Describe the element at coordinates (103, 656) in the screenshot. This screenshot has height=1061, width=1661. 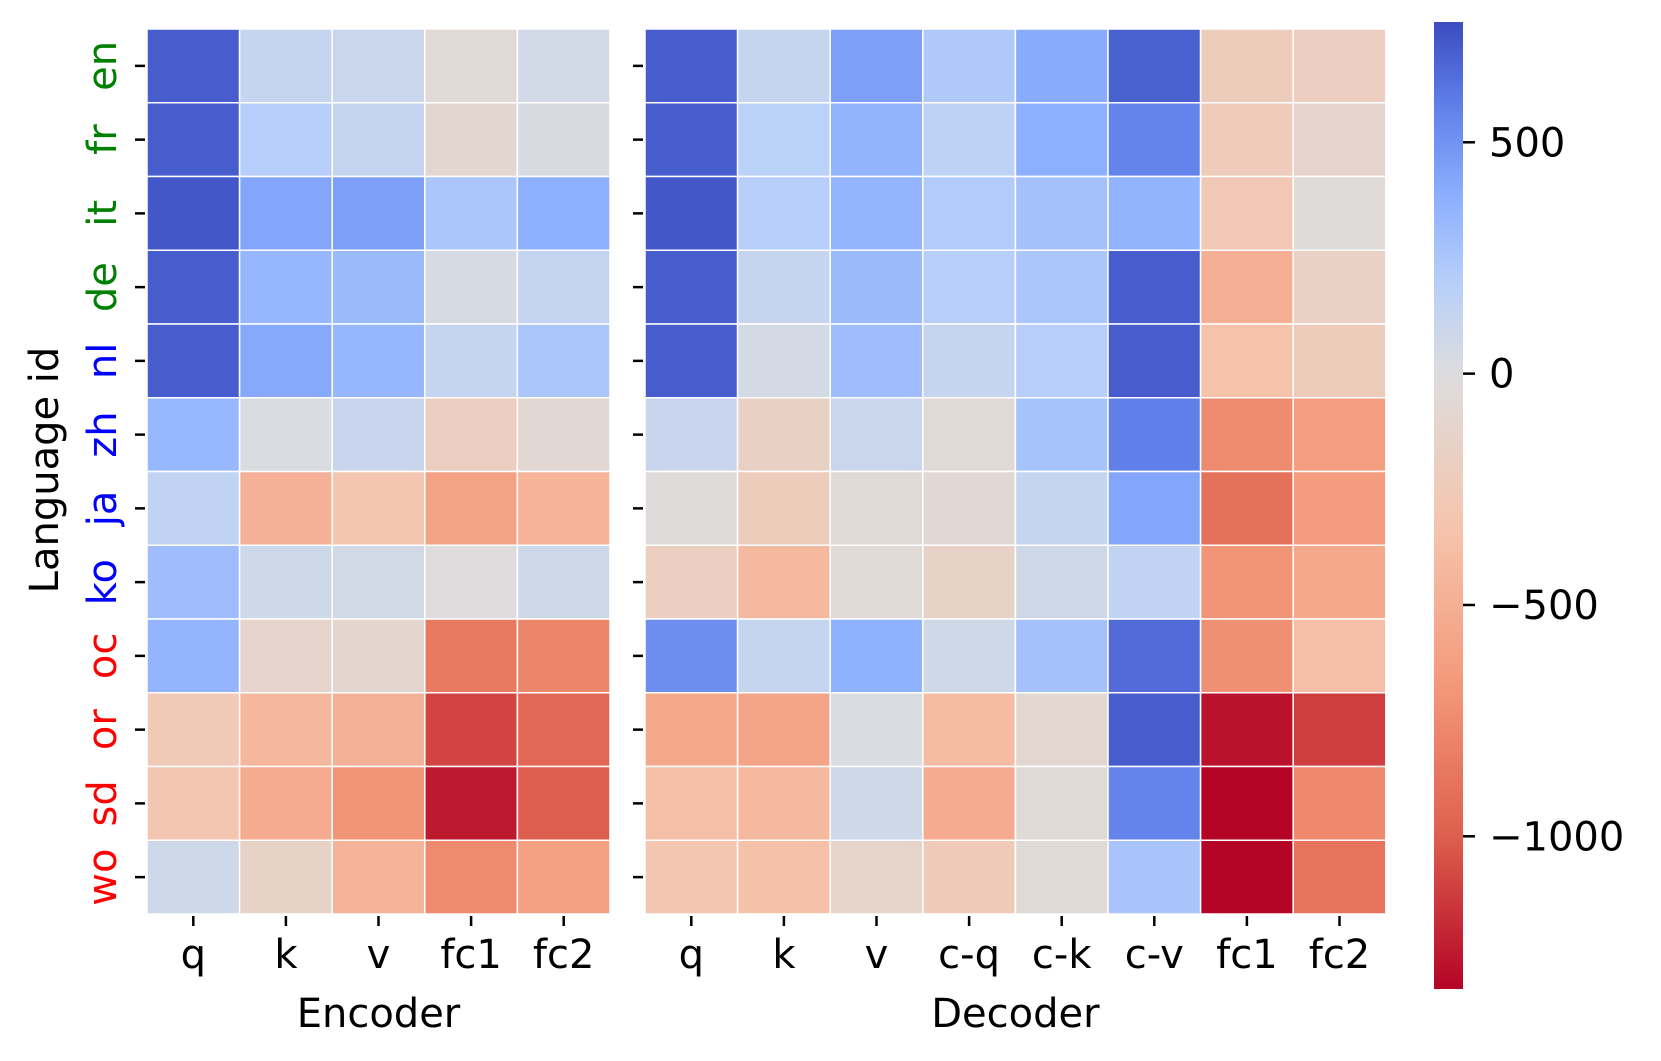
I see `y-tick-label-oc: oc` at that location.